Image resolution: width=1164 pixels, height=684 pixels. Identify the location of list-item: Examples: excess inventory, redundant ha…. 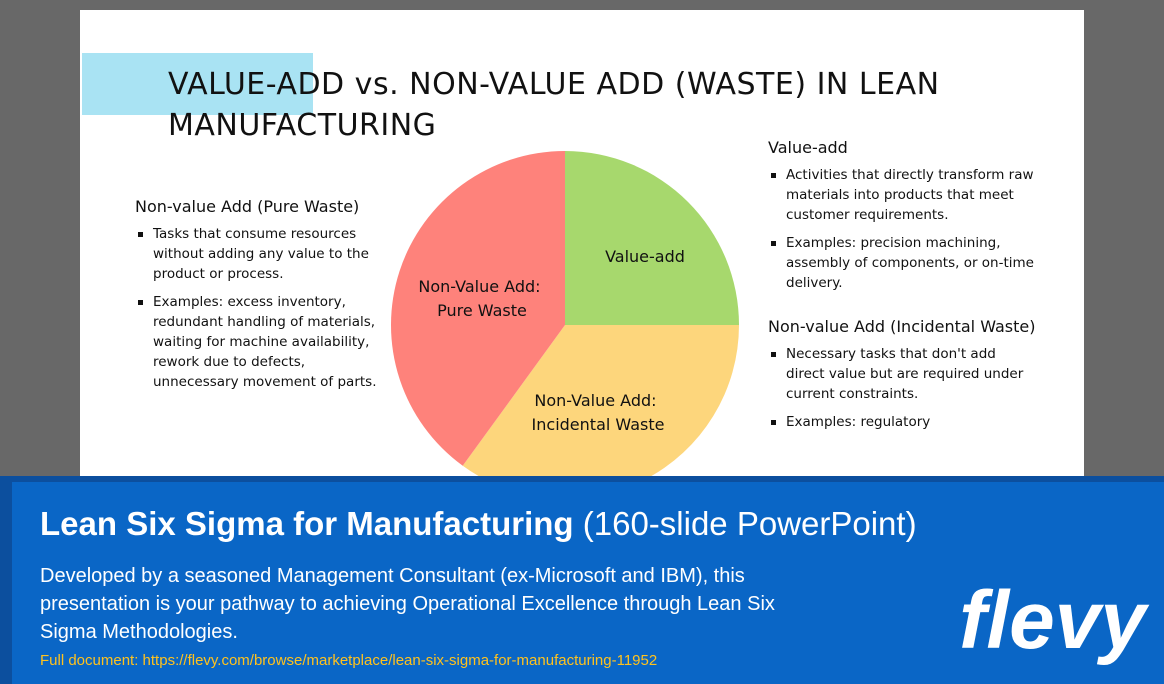
(260, 342).